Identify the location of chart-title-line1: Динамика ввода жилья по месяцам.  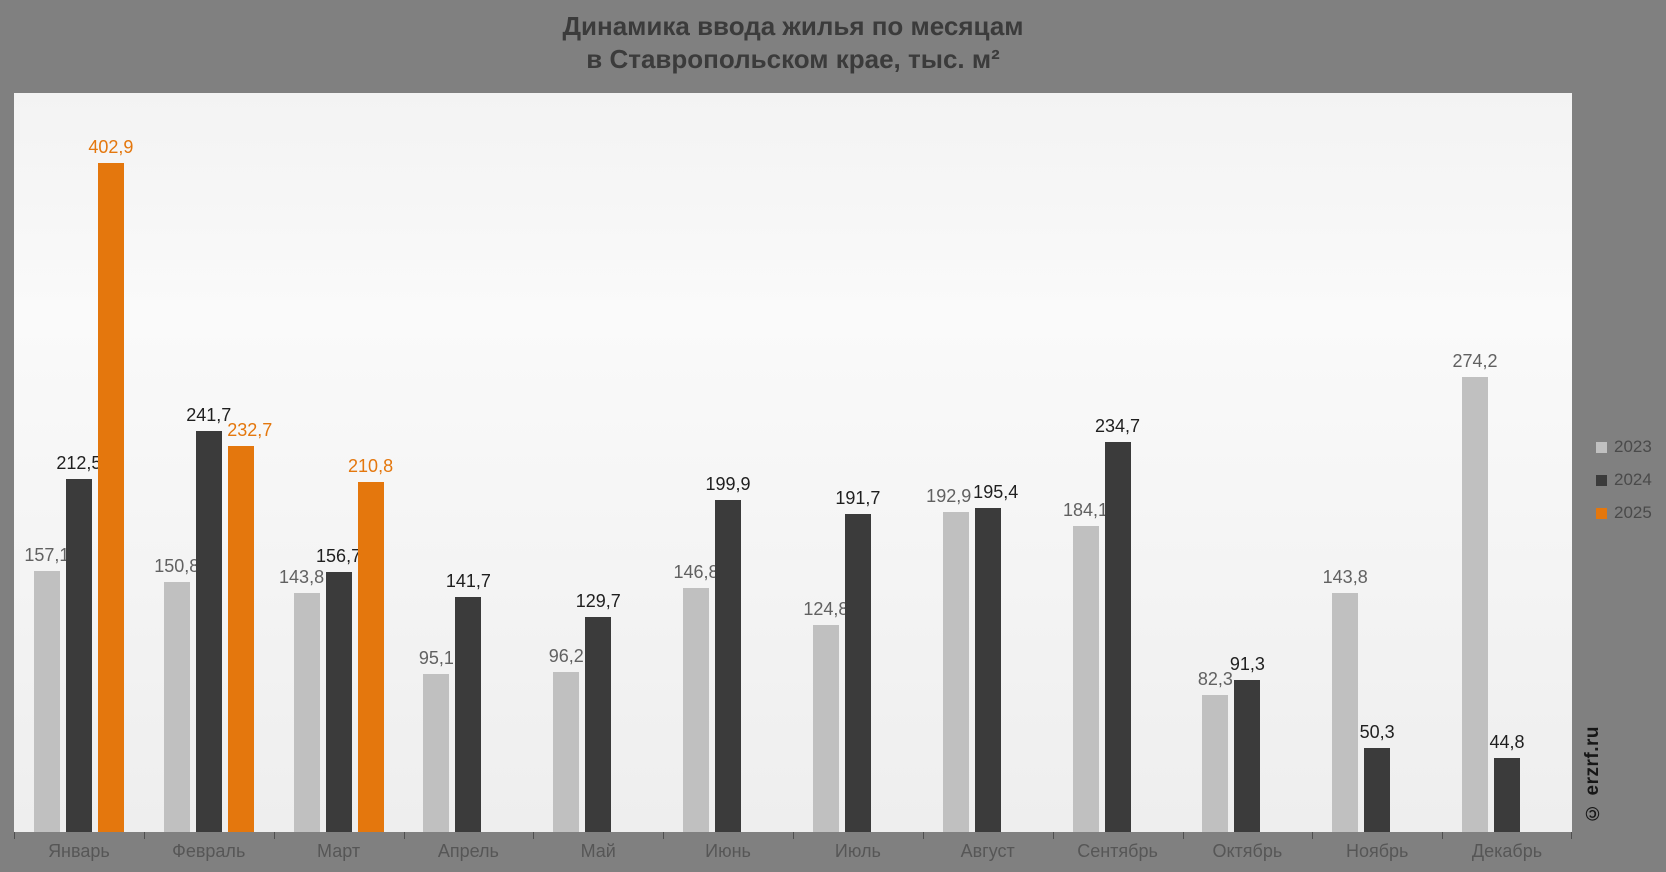
(793, 26).